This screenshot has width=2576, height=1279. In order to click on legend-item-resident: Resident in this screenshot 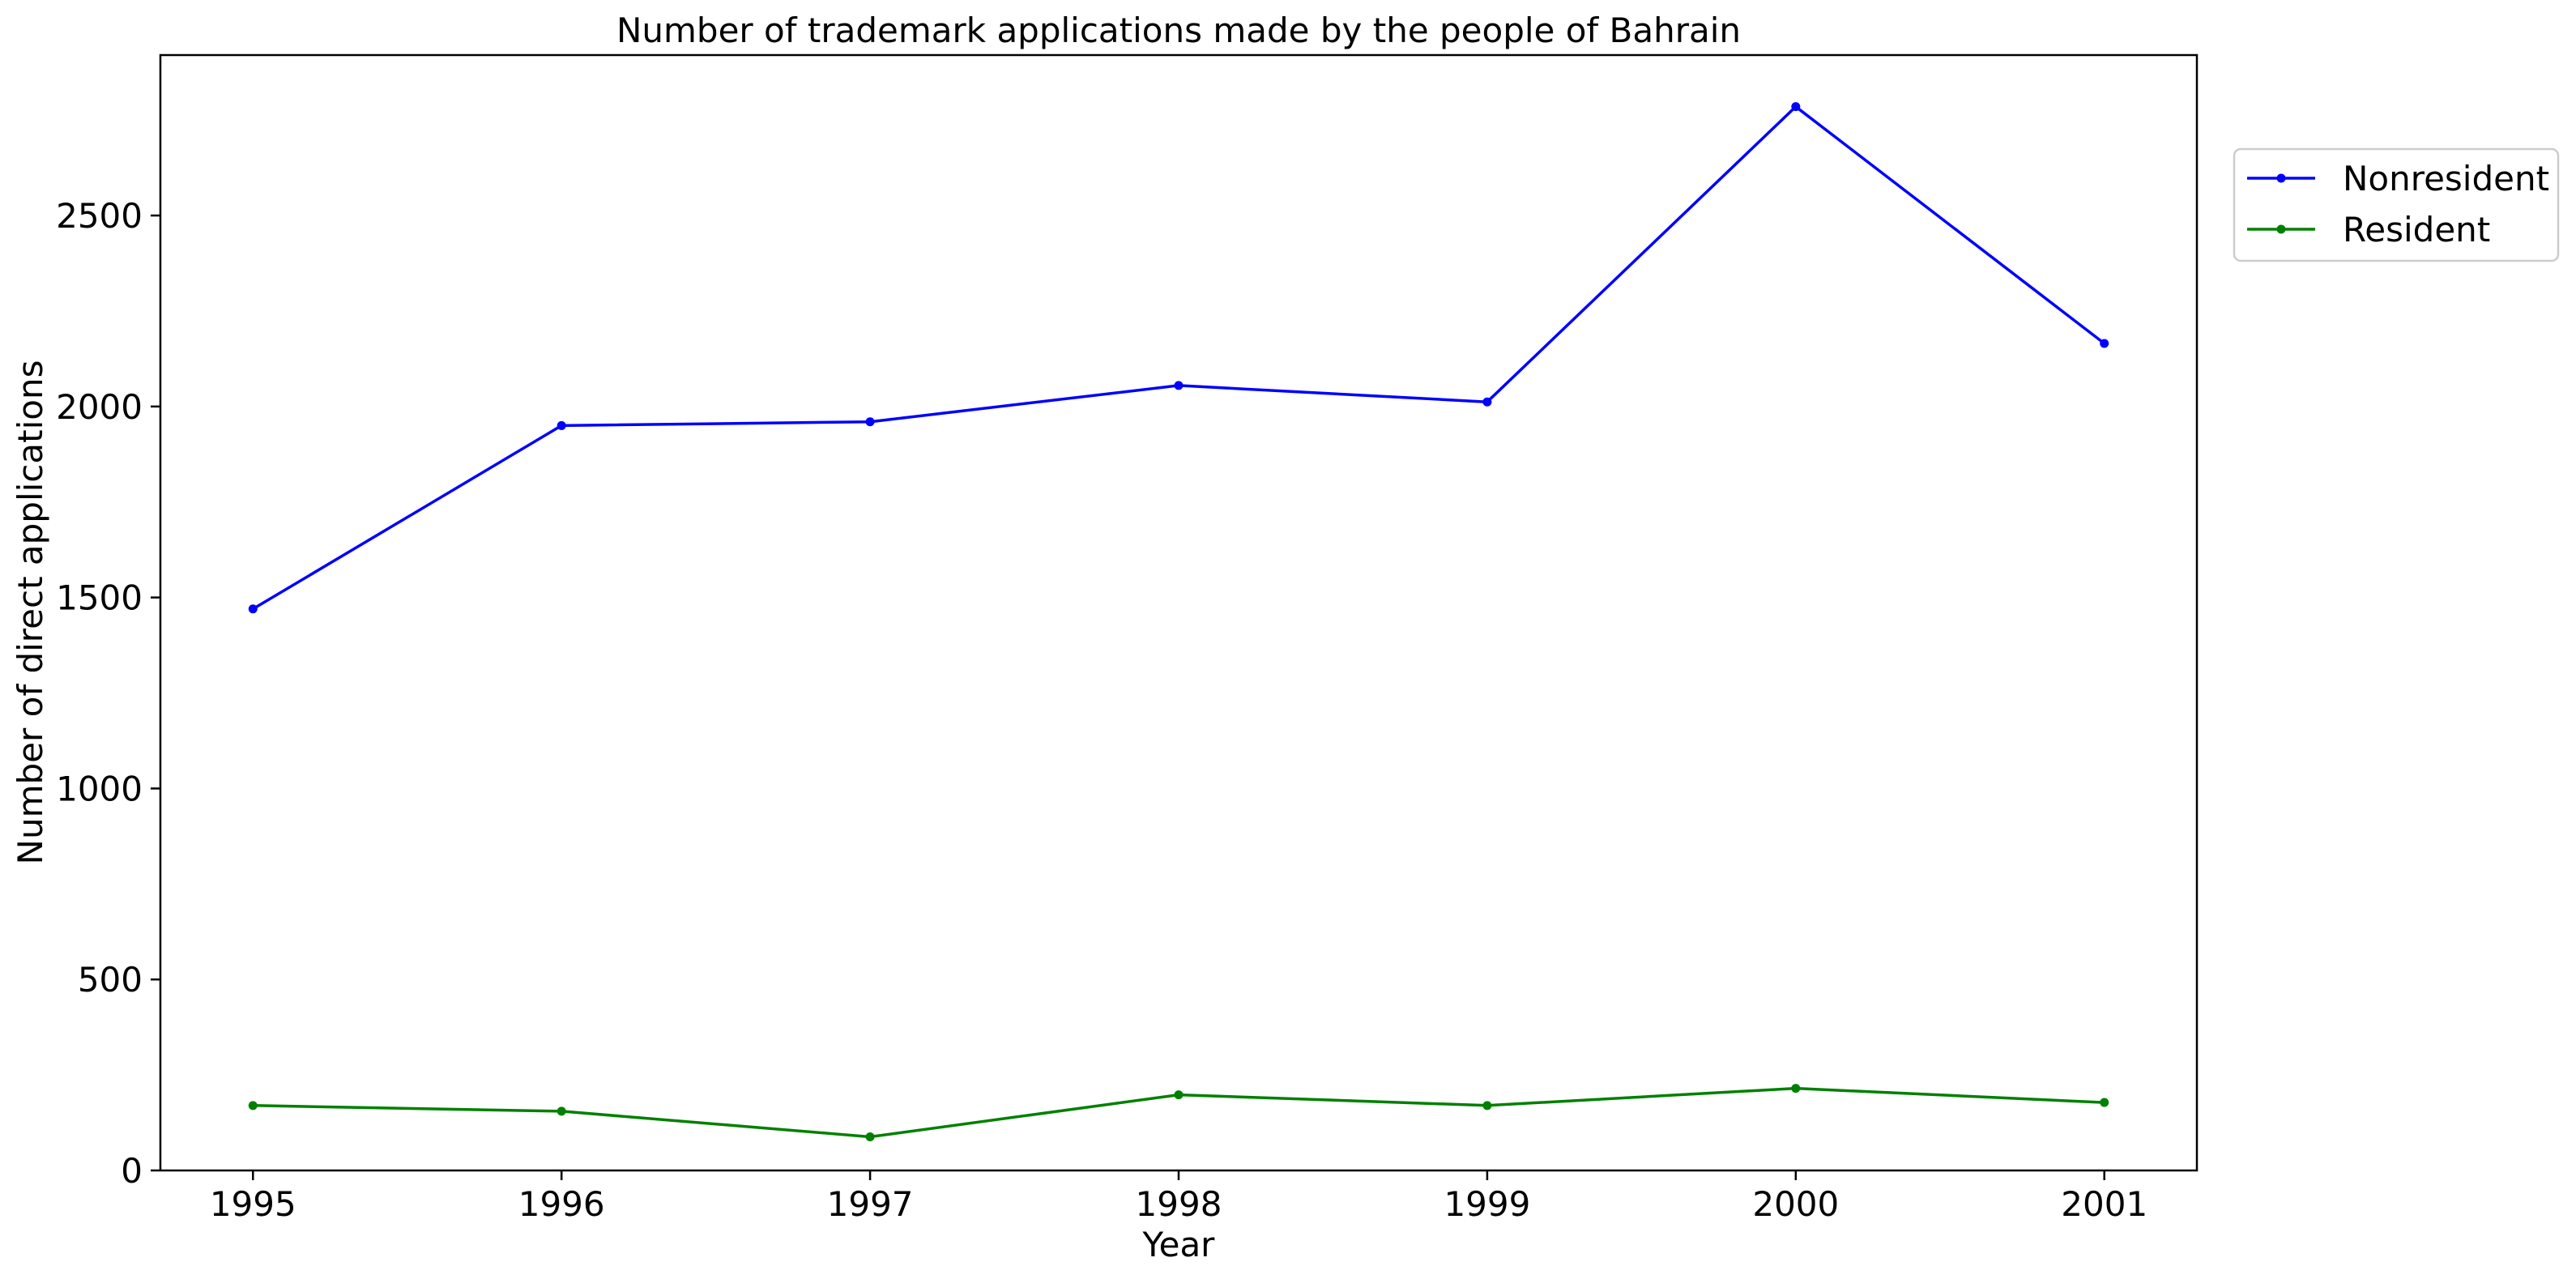, I will do `click(2368, 229)`.